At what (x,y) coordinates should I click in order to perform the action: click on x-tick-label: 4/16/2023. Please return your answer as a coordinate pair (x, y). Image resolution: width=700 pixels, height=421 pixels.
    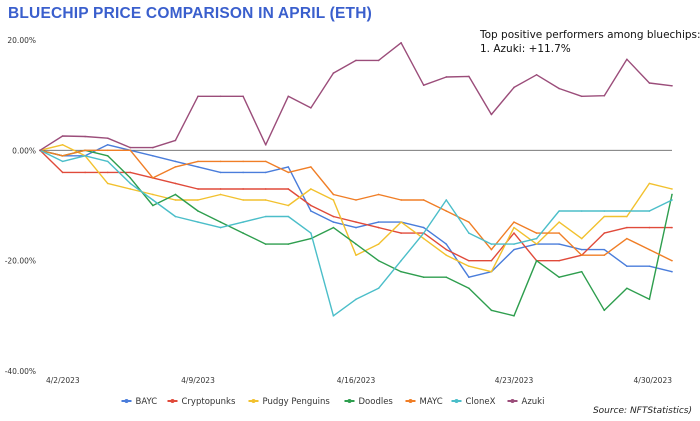
    Looking at the image, I should click on (356, 380).